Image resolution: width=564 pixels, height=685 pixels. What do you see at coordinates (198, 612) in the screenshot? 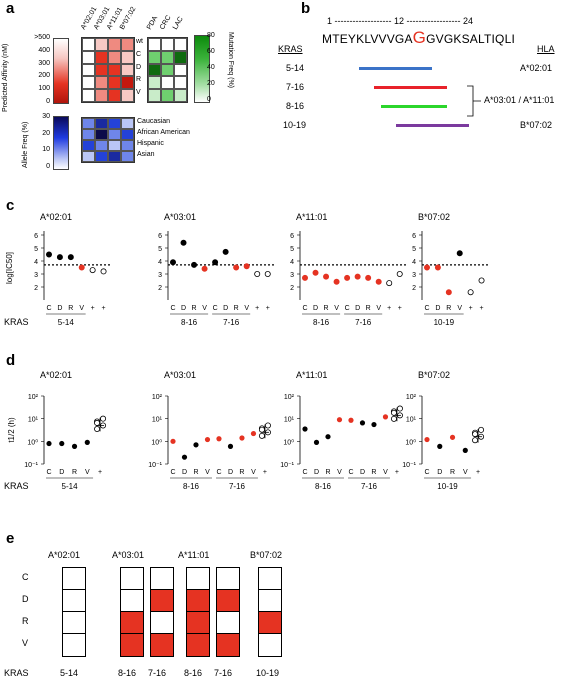
I see `immunogenicity-box` at bounding box center [198, 612].